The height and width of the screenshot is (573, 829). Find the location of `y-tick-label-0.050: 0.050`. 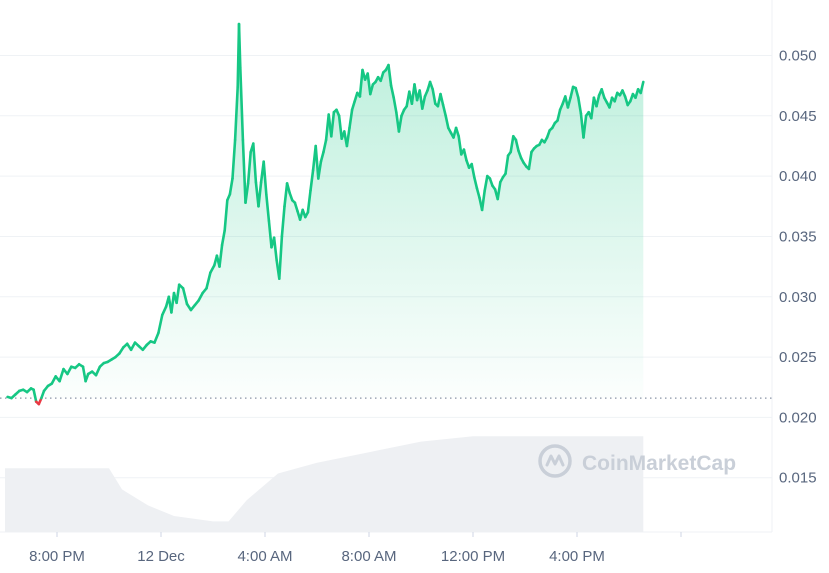

y-tick-label-0.050: 0.050 is located at coordinates (798, 55).